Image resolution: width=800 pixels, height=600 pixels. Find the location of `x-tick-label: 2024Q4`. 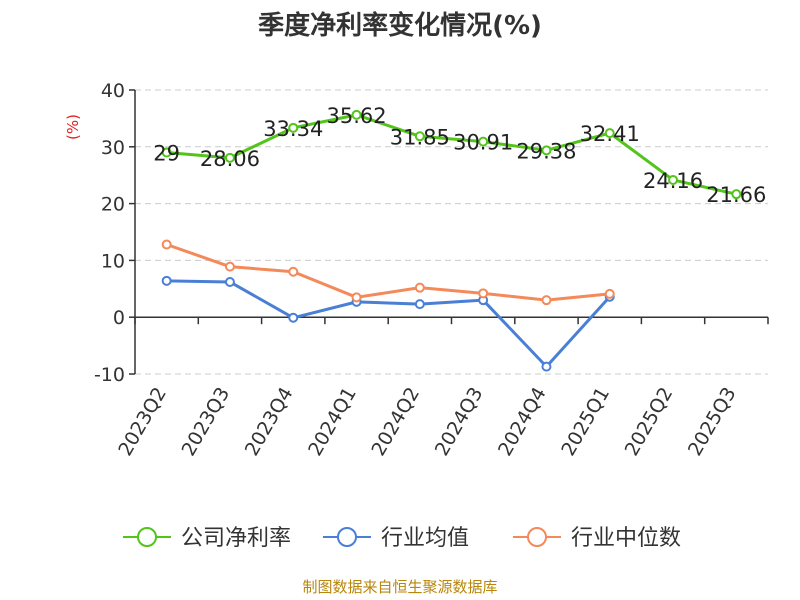

x-tick-label: 2024Q4 is located at coordinates (522, 422).